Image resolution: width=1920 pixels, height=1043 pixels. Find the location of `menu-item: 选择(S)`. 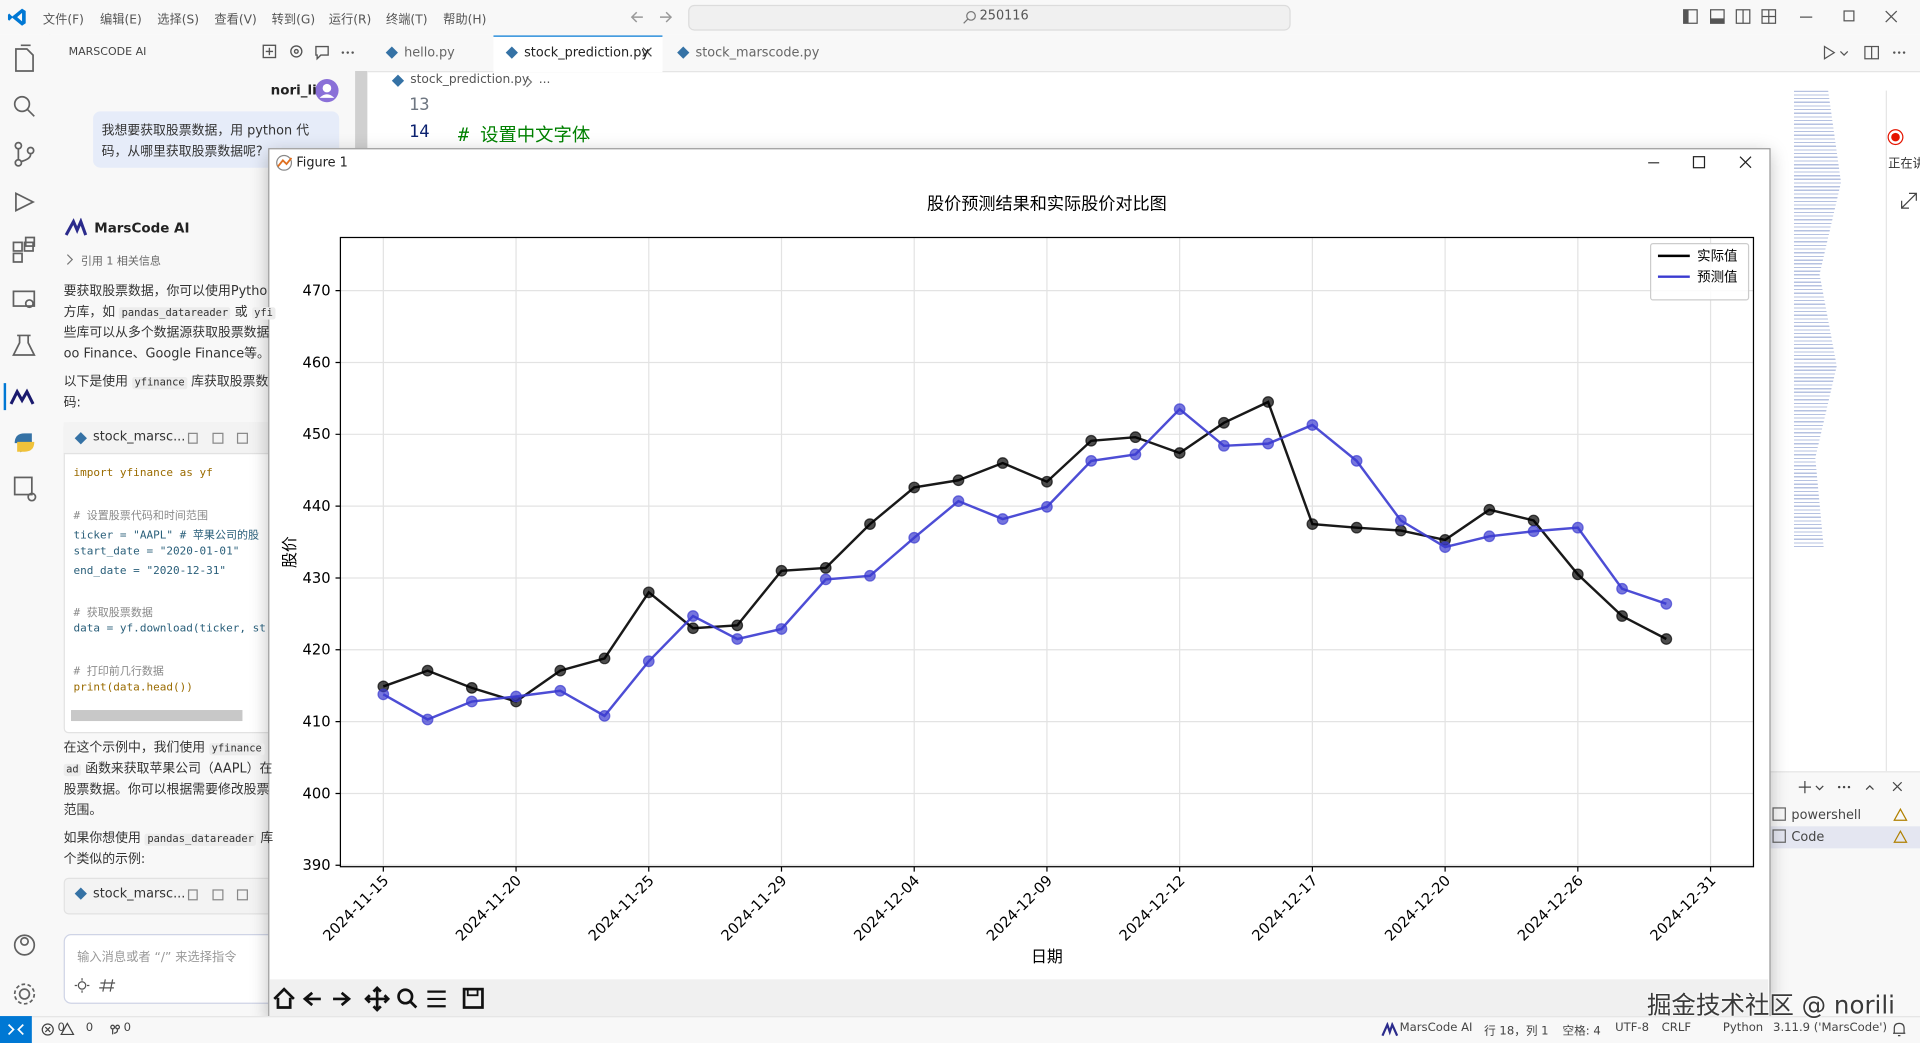

menu-item: 选择(S) is located at coordinates (178, 20).